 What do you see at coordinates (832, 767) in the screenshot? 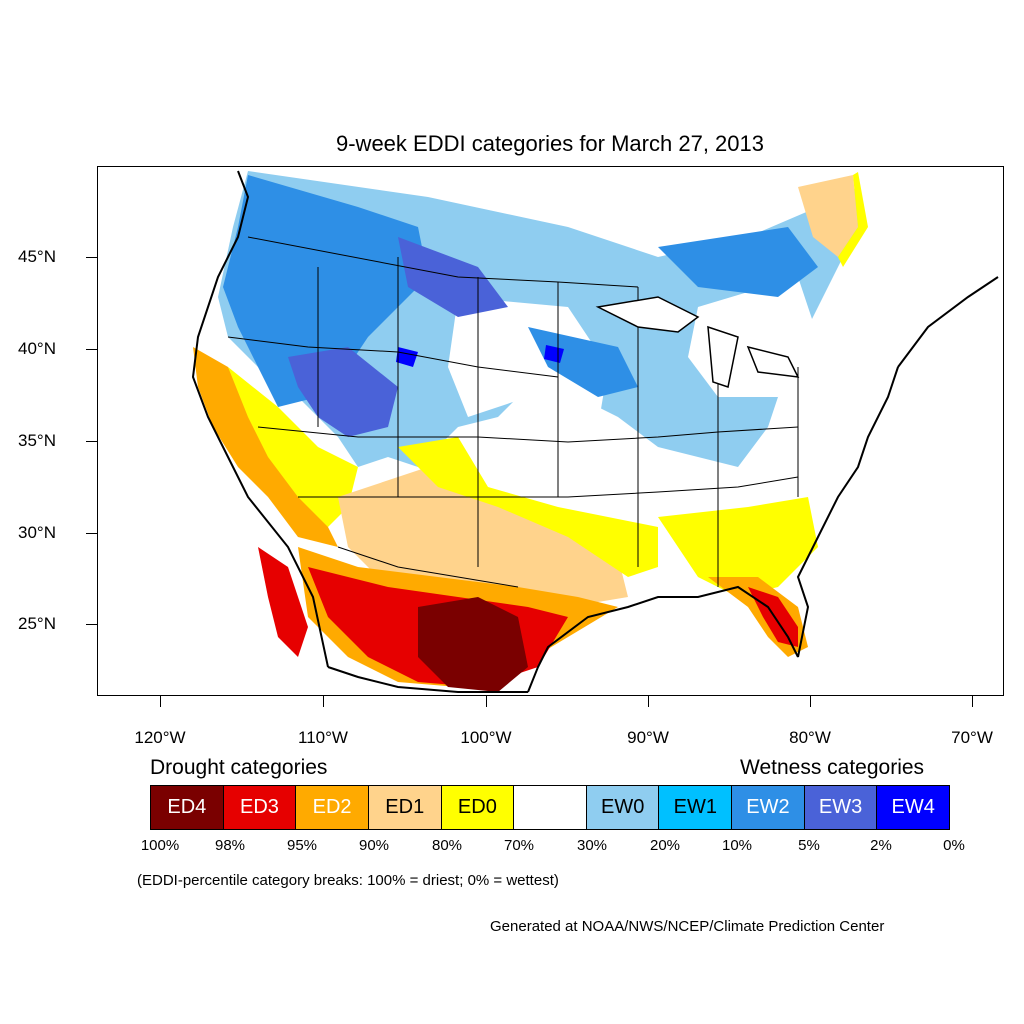
I see `wetness-heading: Wetness categories` at bounding box center [832, 767].